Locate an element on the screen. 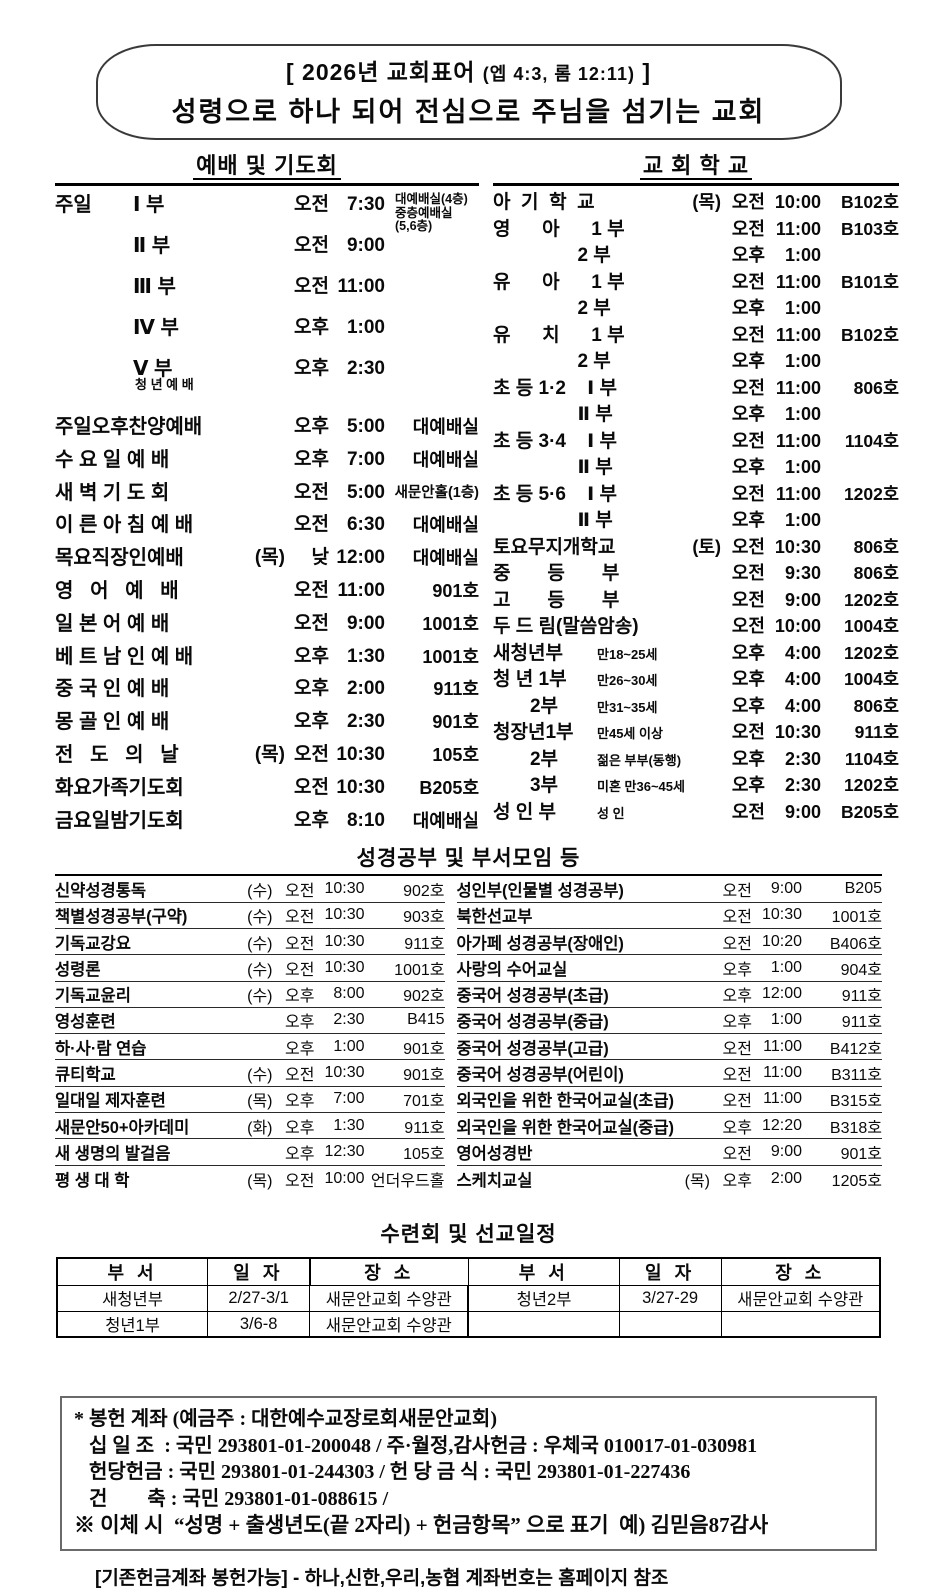 The image size is (937, 1590). school-row-name: 2부 젊은 부부(동행) is located at coordinates (589, 760).